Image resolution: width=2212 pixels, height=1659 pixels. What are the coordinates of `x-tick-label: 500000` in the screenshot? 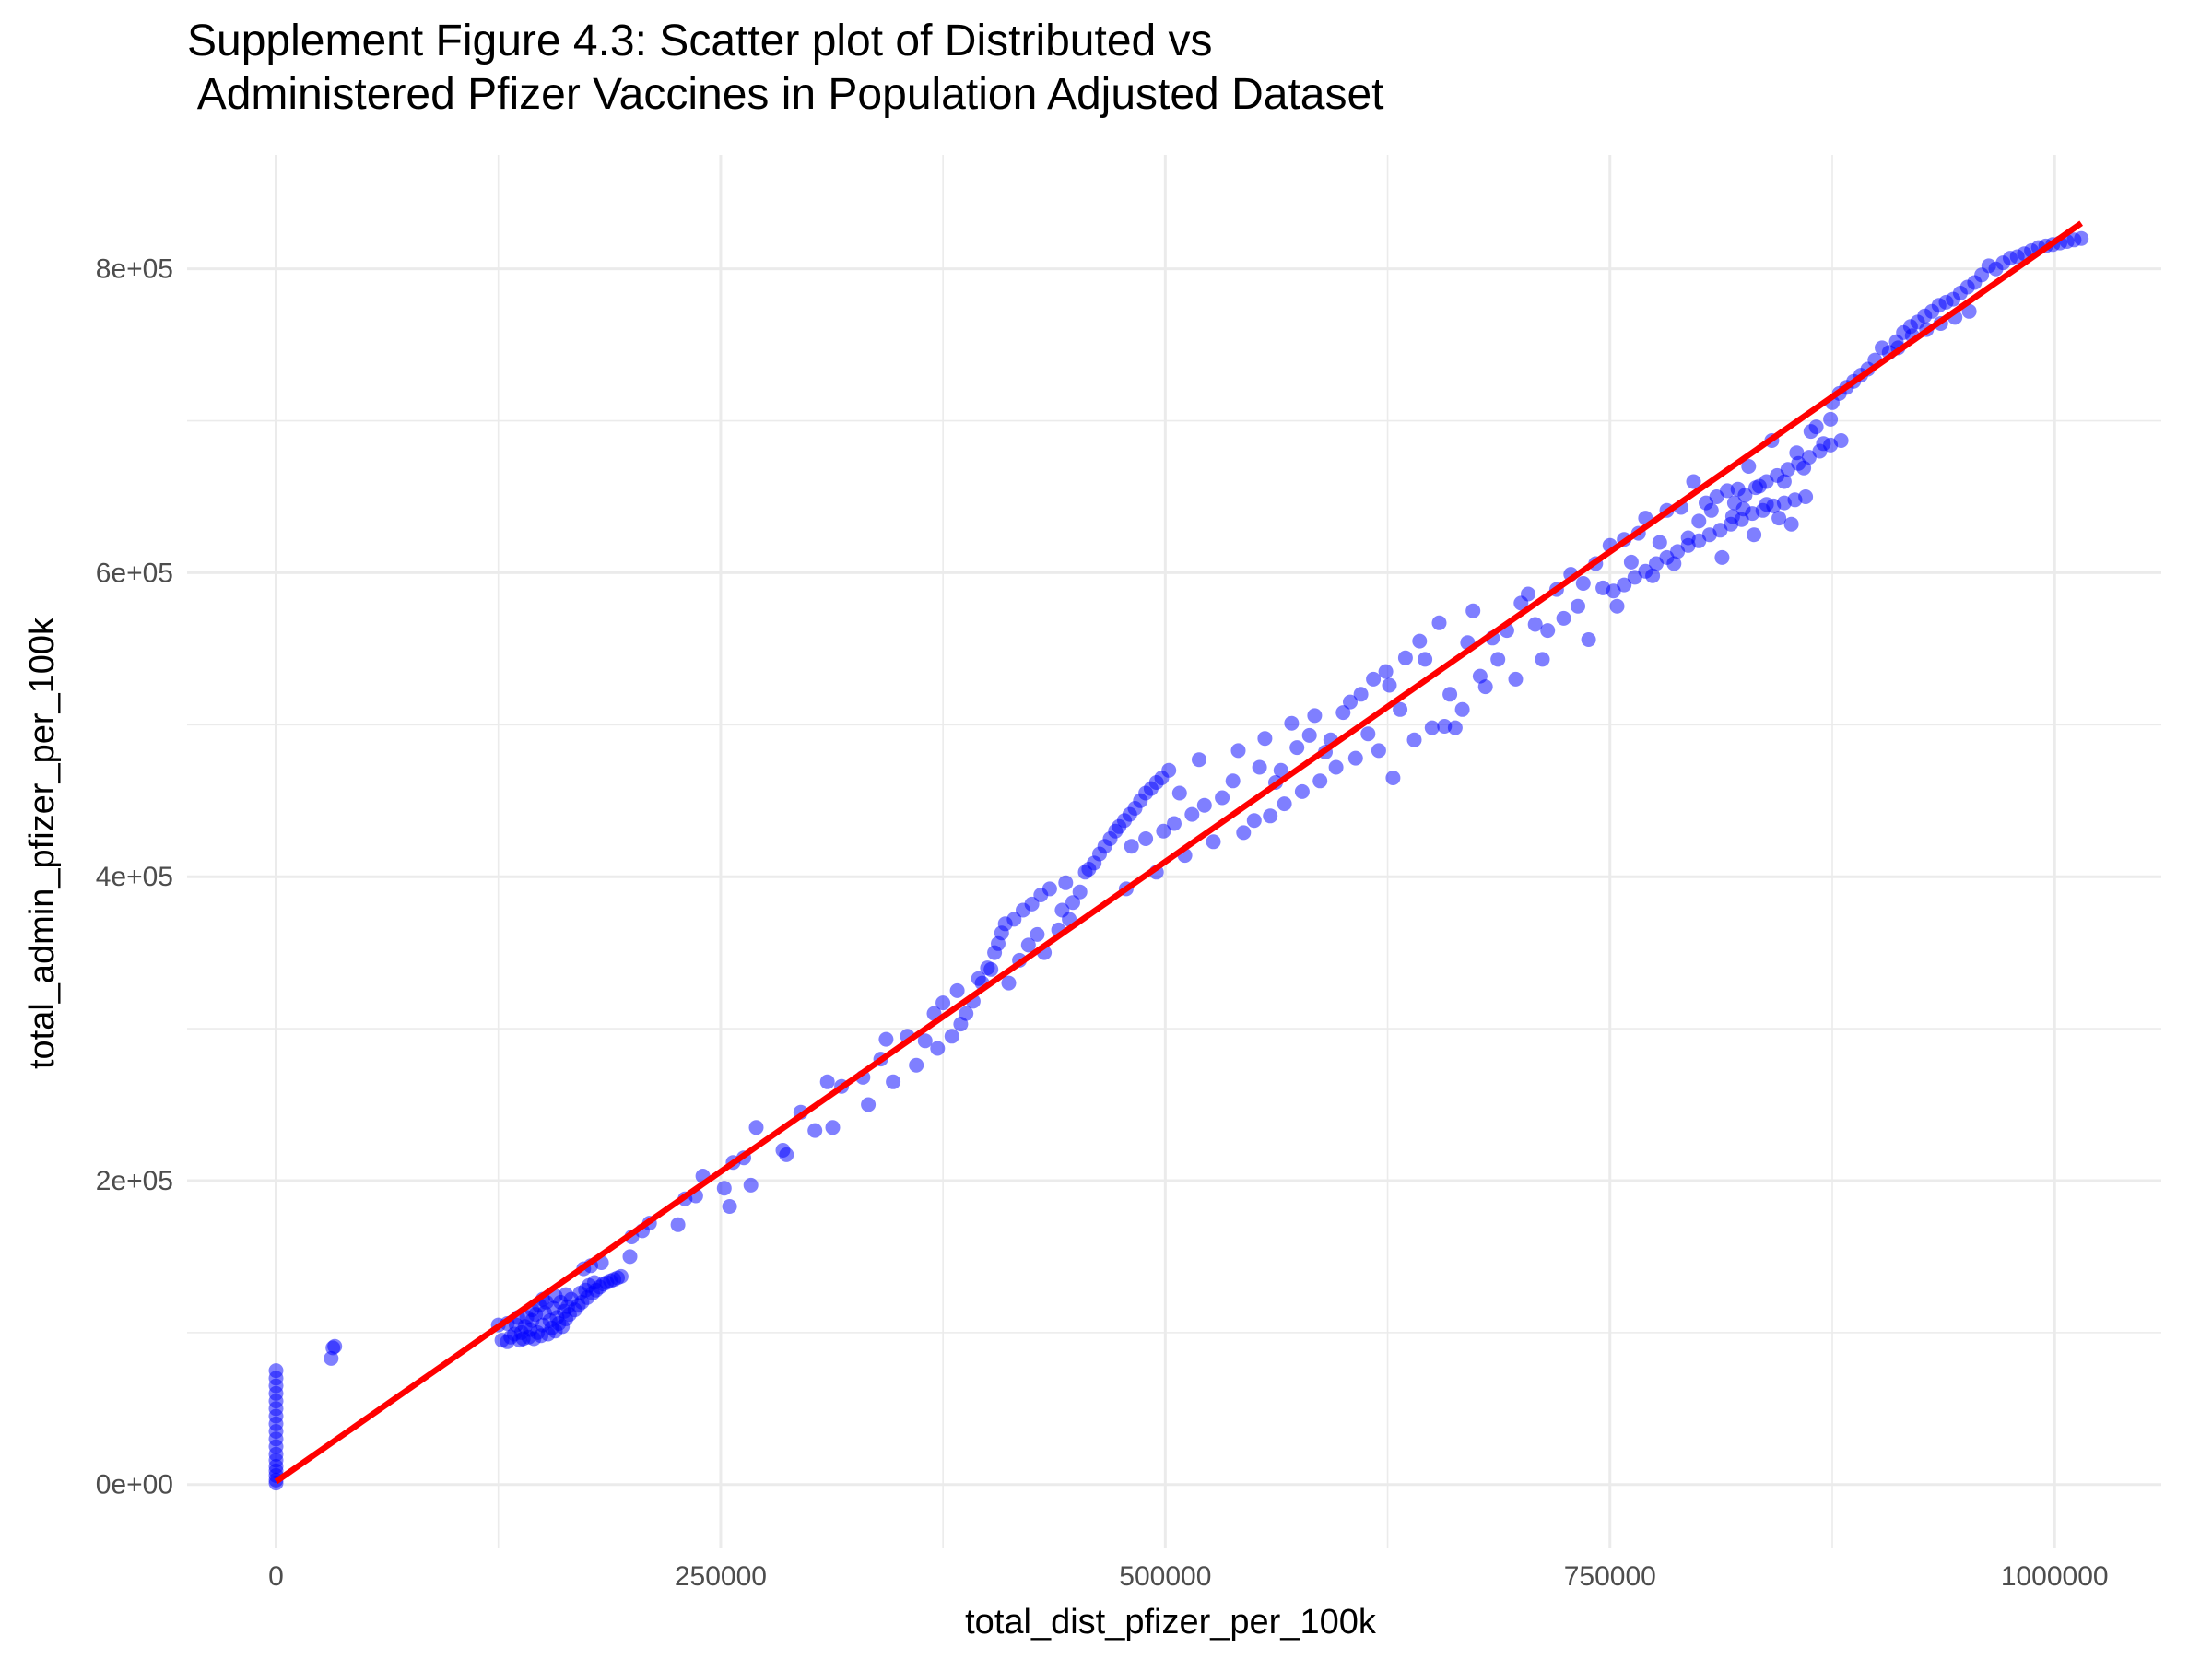 It's located at (1165, 1576).